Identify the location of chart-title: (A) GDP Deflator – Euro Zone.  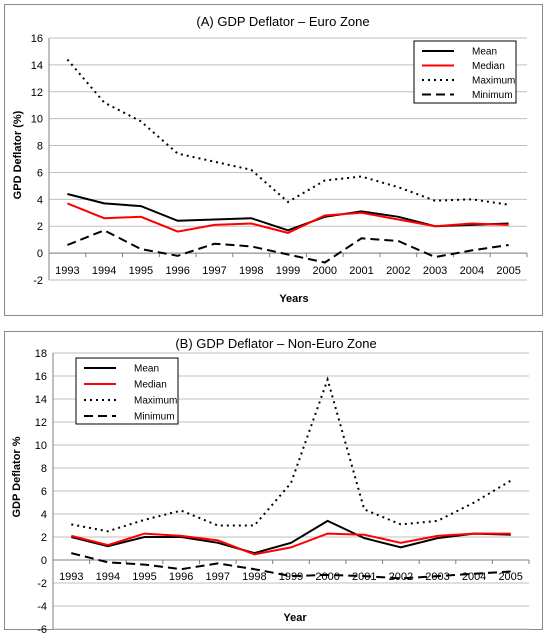
(282, 21).